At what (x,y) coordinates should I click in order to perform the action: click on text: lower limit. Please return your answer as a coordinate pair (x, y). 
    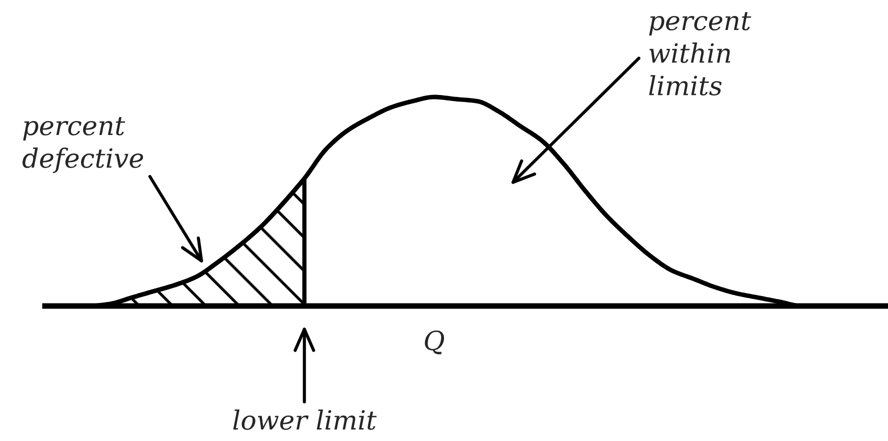
    Looking at the image, I should click on (305, 419).